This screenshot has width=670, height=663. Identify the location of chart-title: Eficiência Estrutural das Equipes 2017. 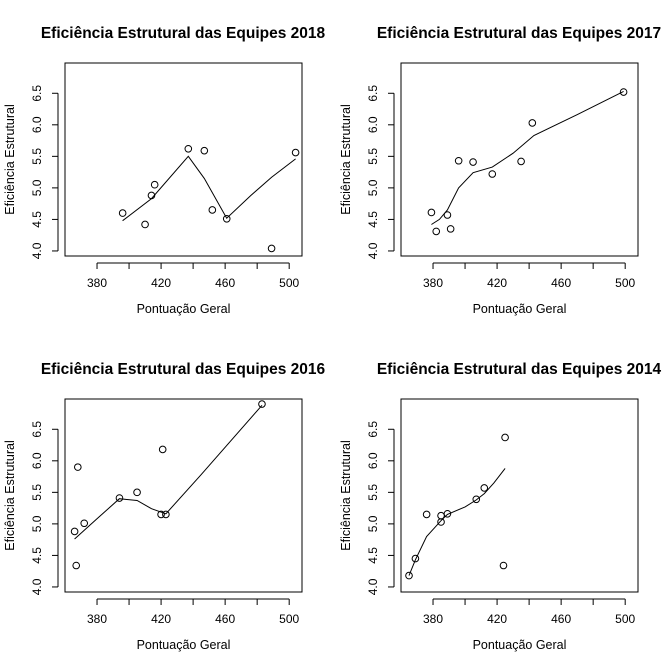
(519, 33).